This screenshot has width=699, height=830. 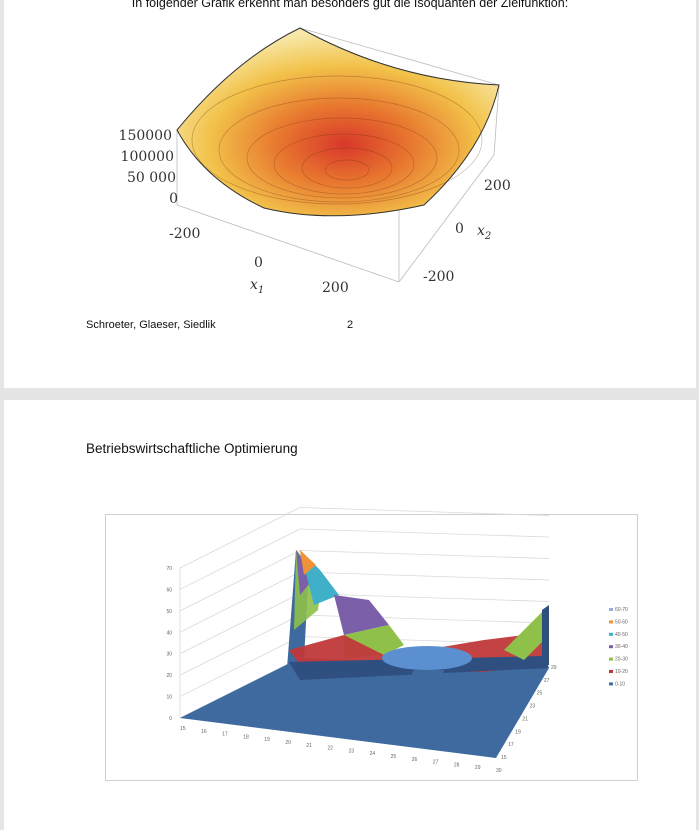 I want to click on x2-axis-ticks: 200 0 -200 x2, so click(x=467, y=231).